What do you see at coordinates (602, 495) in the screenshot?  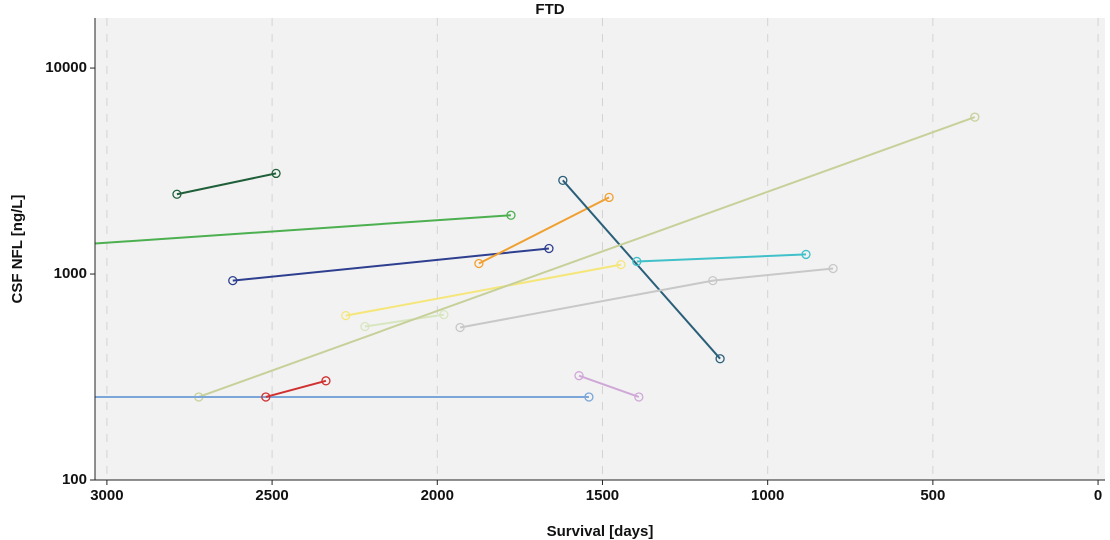 I see `x-tick-label: 1500` at bounding box center [602, 495].